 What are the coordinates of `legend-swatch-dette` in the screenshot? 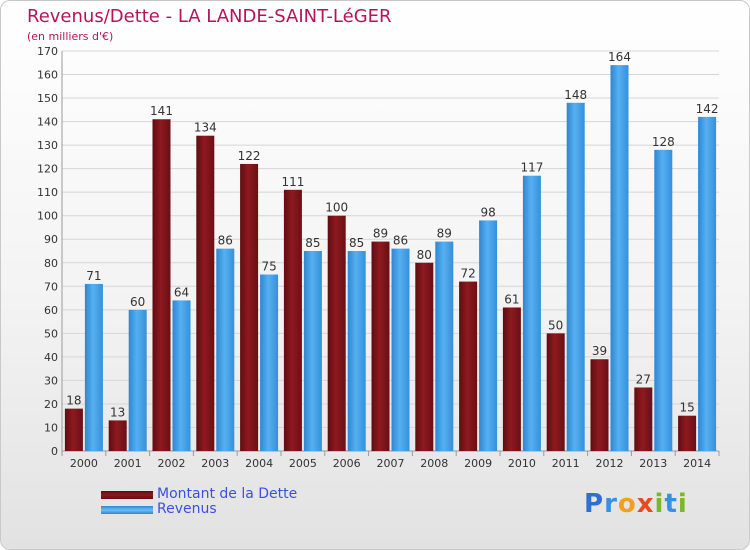 It's located at (127, 495).